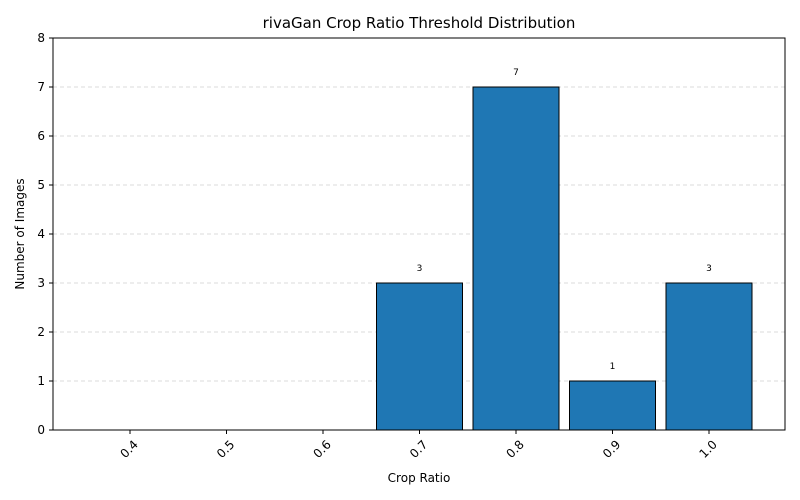 The height and width of the screenshot is (500, 800). Describe the element at coordinates (420, 269) in the screenshot. I see `data-label-0.7: 3` at that location.